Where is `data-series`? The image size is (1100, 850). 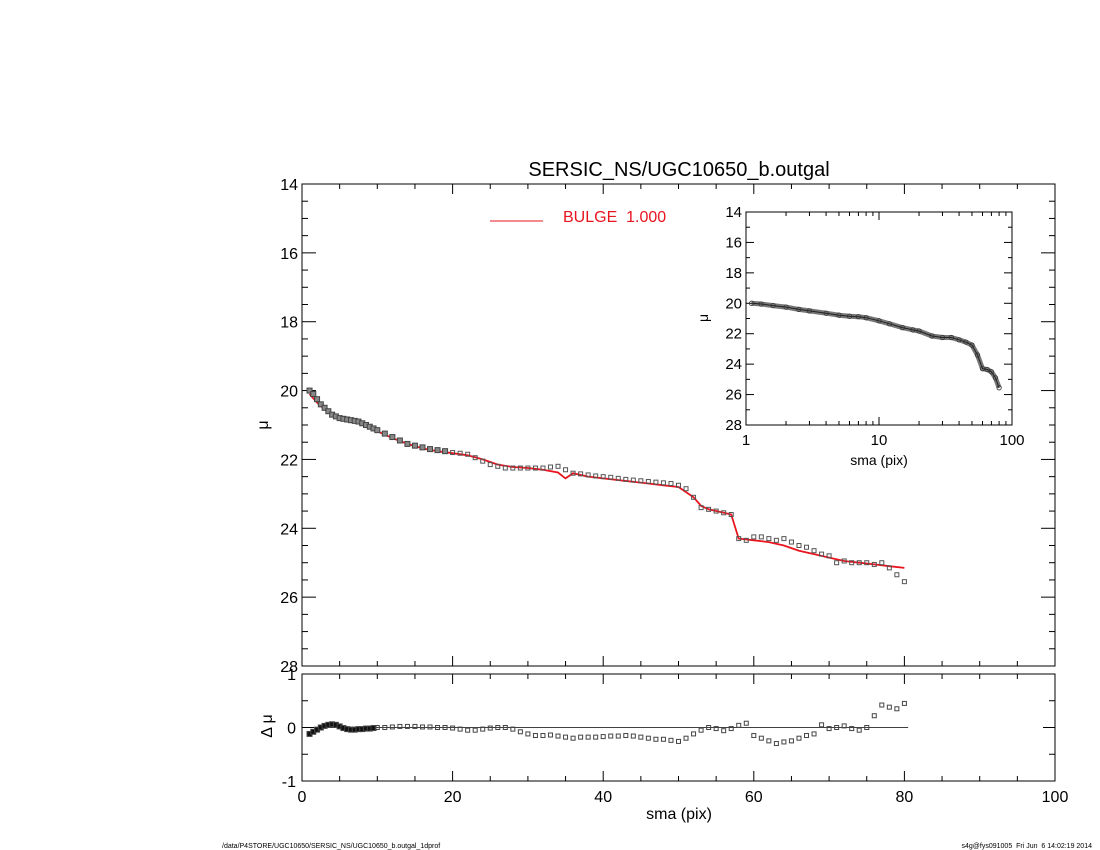 data-series is located at coordinates (606, 486).